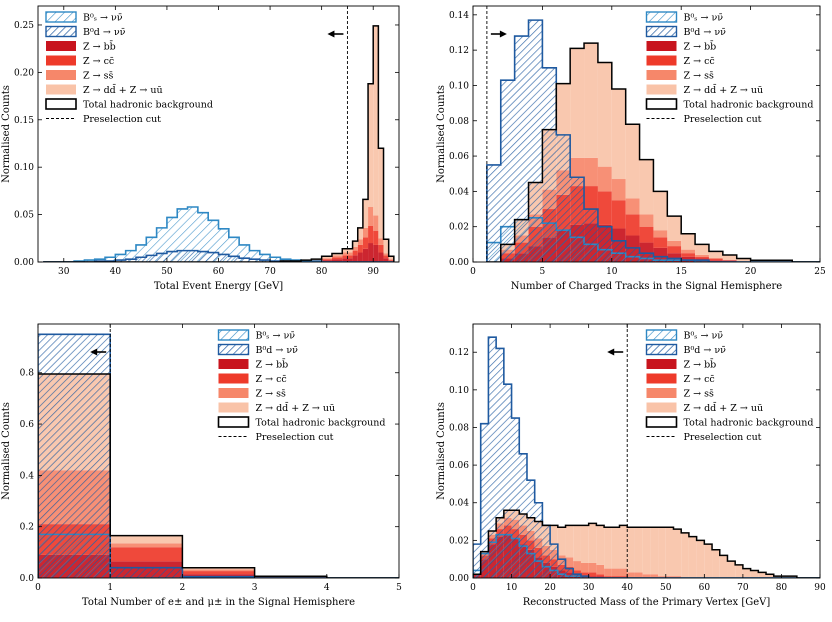 Image resolution: width=832 pixels, height=622 pixels. What do you see at coordinates (255, 588) in the screenshot?
I see `x-tick-label: 3` at bounding box center [255, 588].